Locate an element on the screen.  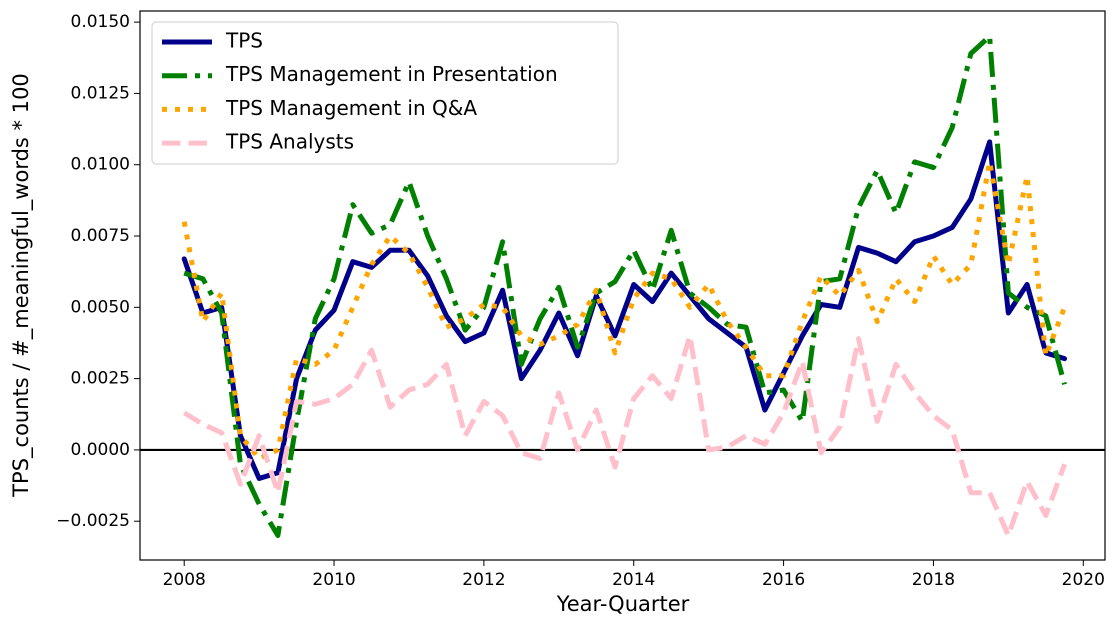
x-tick-label: 2010 is located at coordinates (333, 580).